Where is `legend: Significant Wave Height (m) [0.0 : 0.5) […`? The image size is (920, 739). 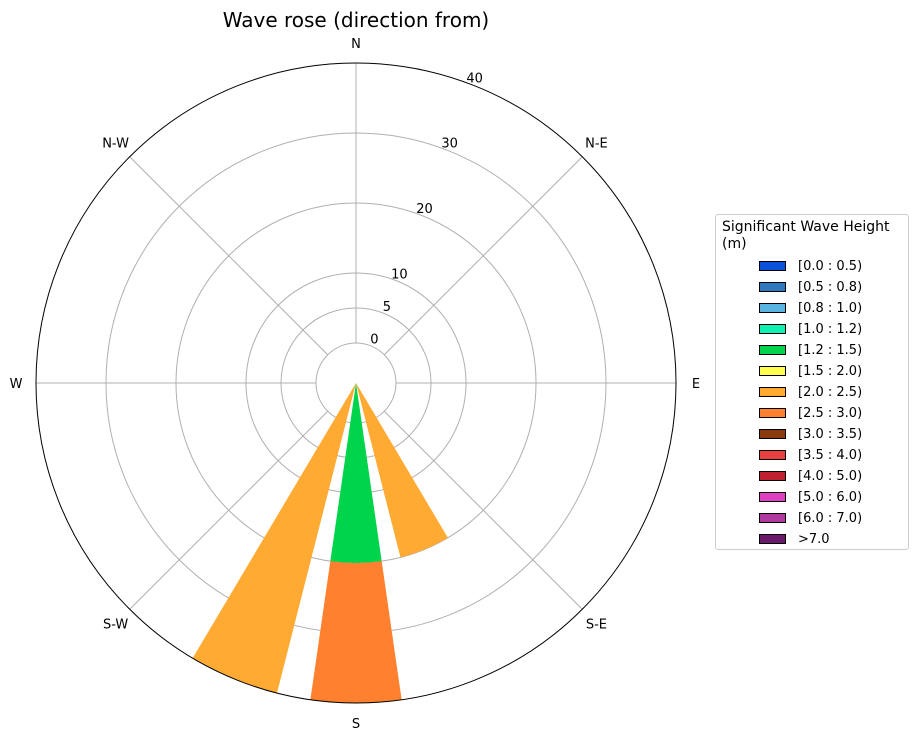 legend: Significant Wave Height (m) [0.0 : 0.5) [… is located at coordinates (812, 382).